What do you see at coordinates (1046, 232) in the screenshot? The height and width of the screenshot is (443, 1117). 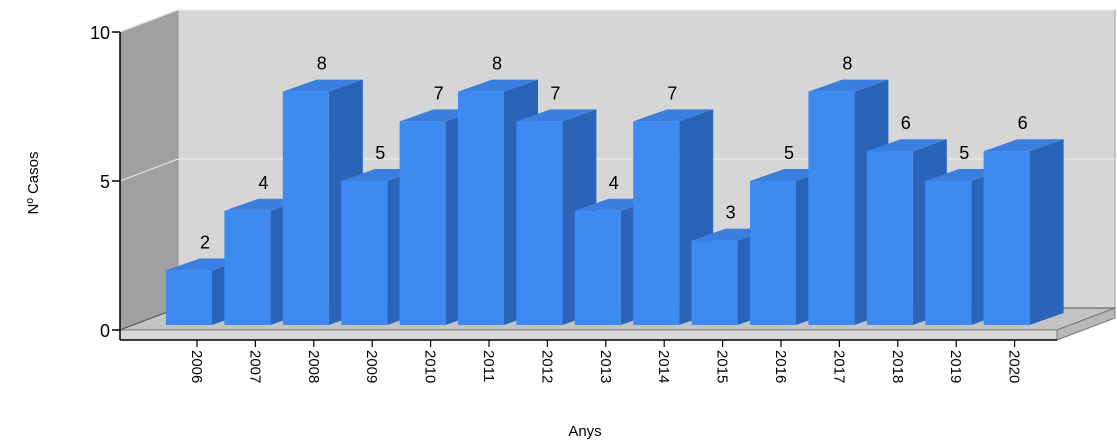 I see `bar-side` at bounding box center [1046, 232].